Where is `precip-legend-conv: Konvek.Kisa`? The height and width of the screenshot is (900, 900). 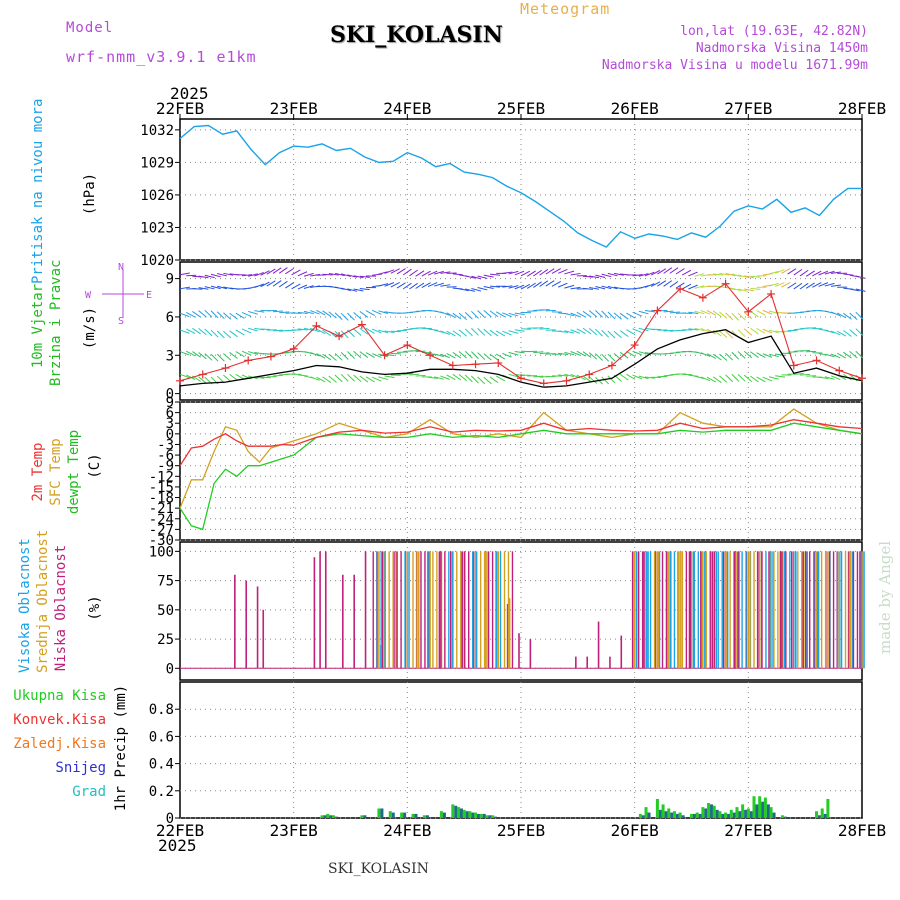 precip-legend-conv: Konvek.Kisa is located at coordinates (59, 720).